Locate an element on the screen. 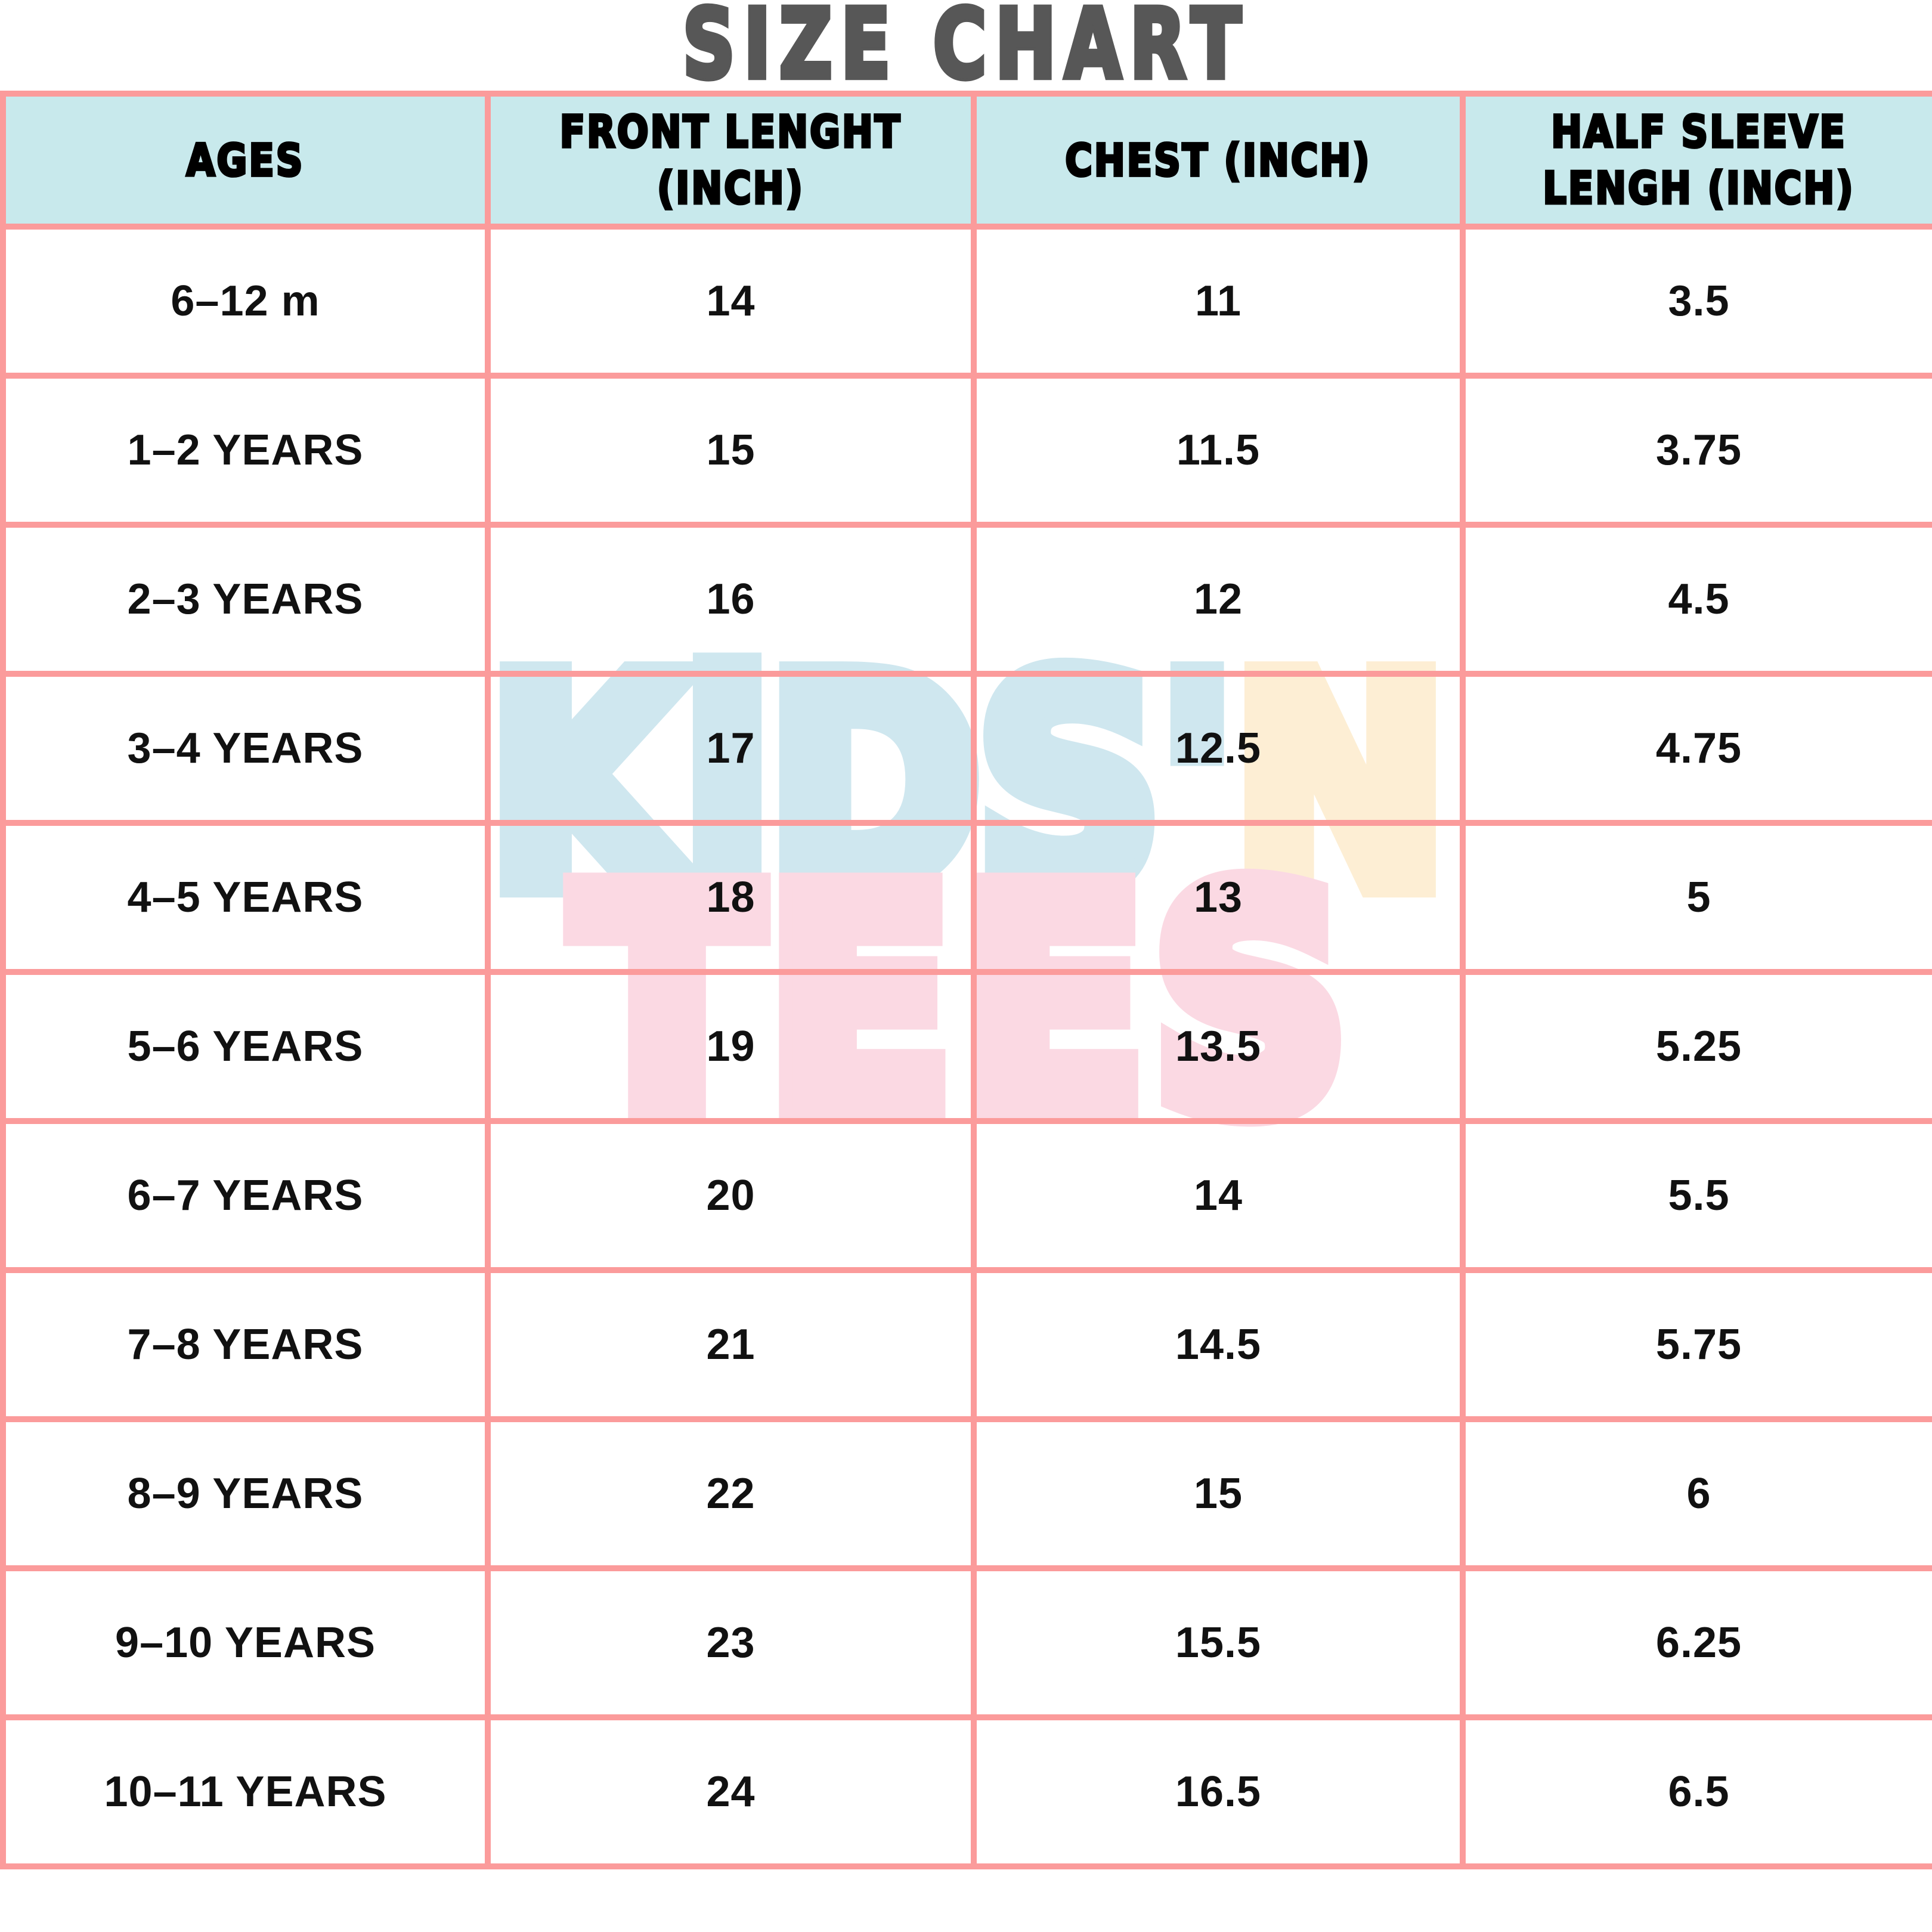 The image size is (1932, 1932). cell-value: 4.75 is located at coordinates (1699, 748).